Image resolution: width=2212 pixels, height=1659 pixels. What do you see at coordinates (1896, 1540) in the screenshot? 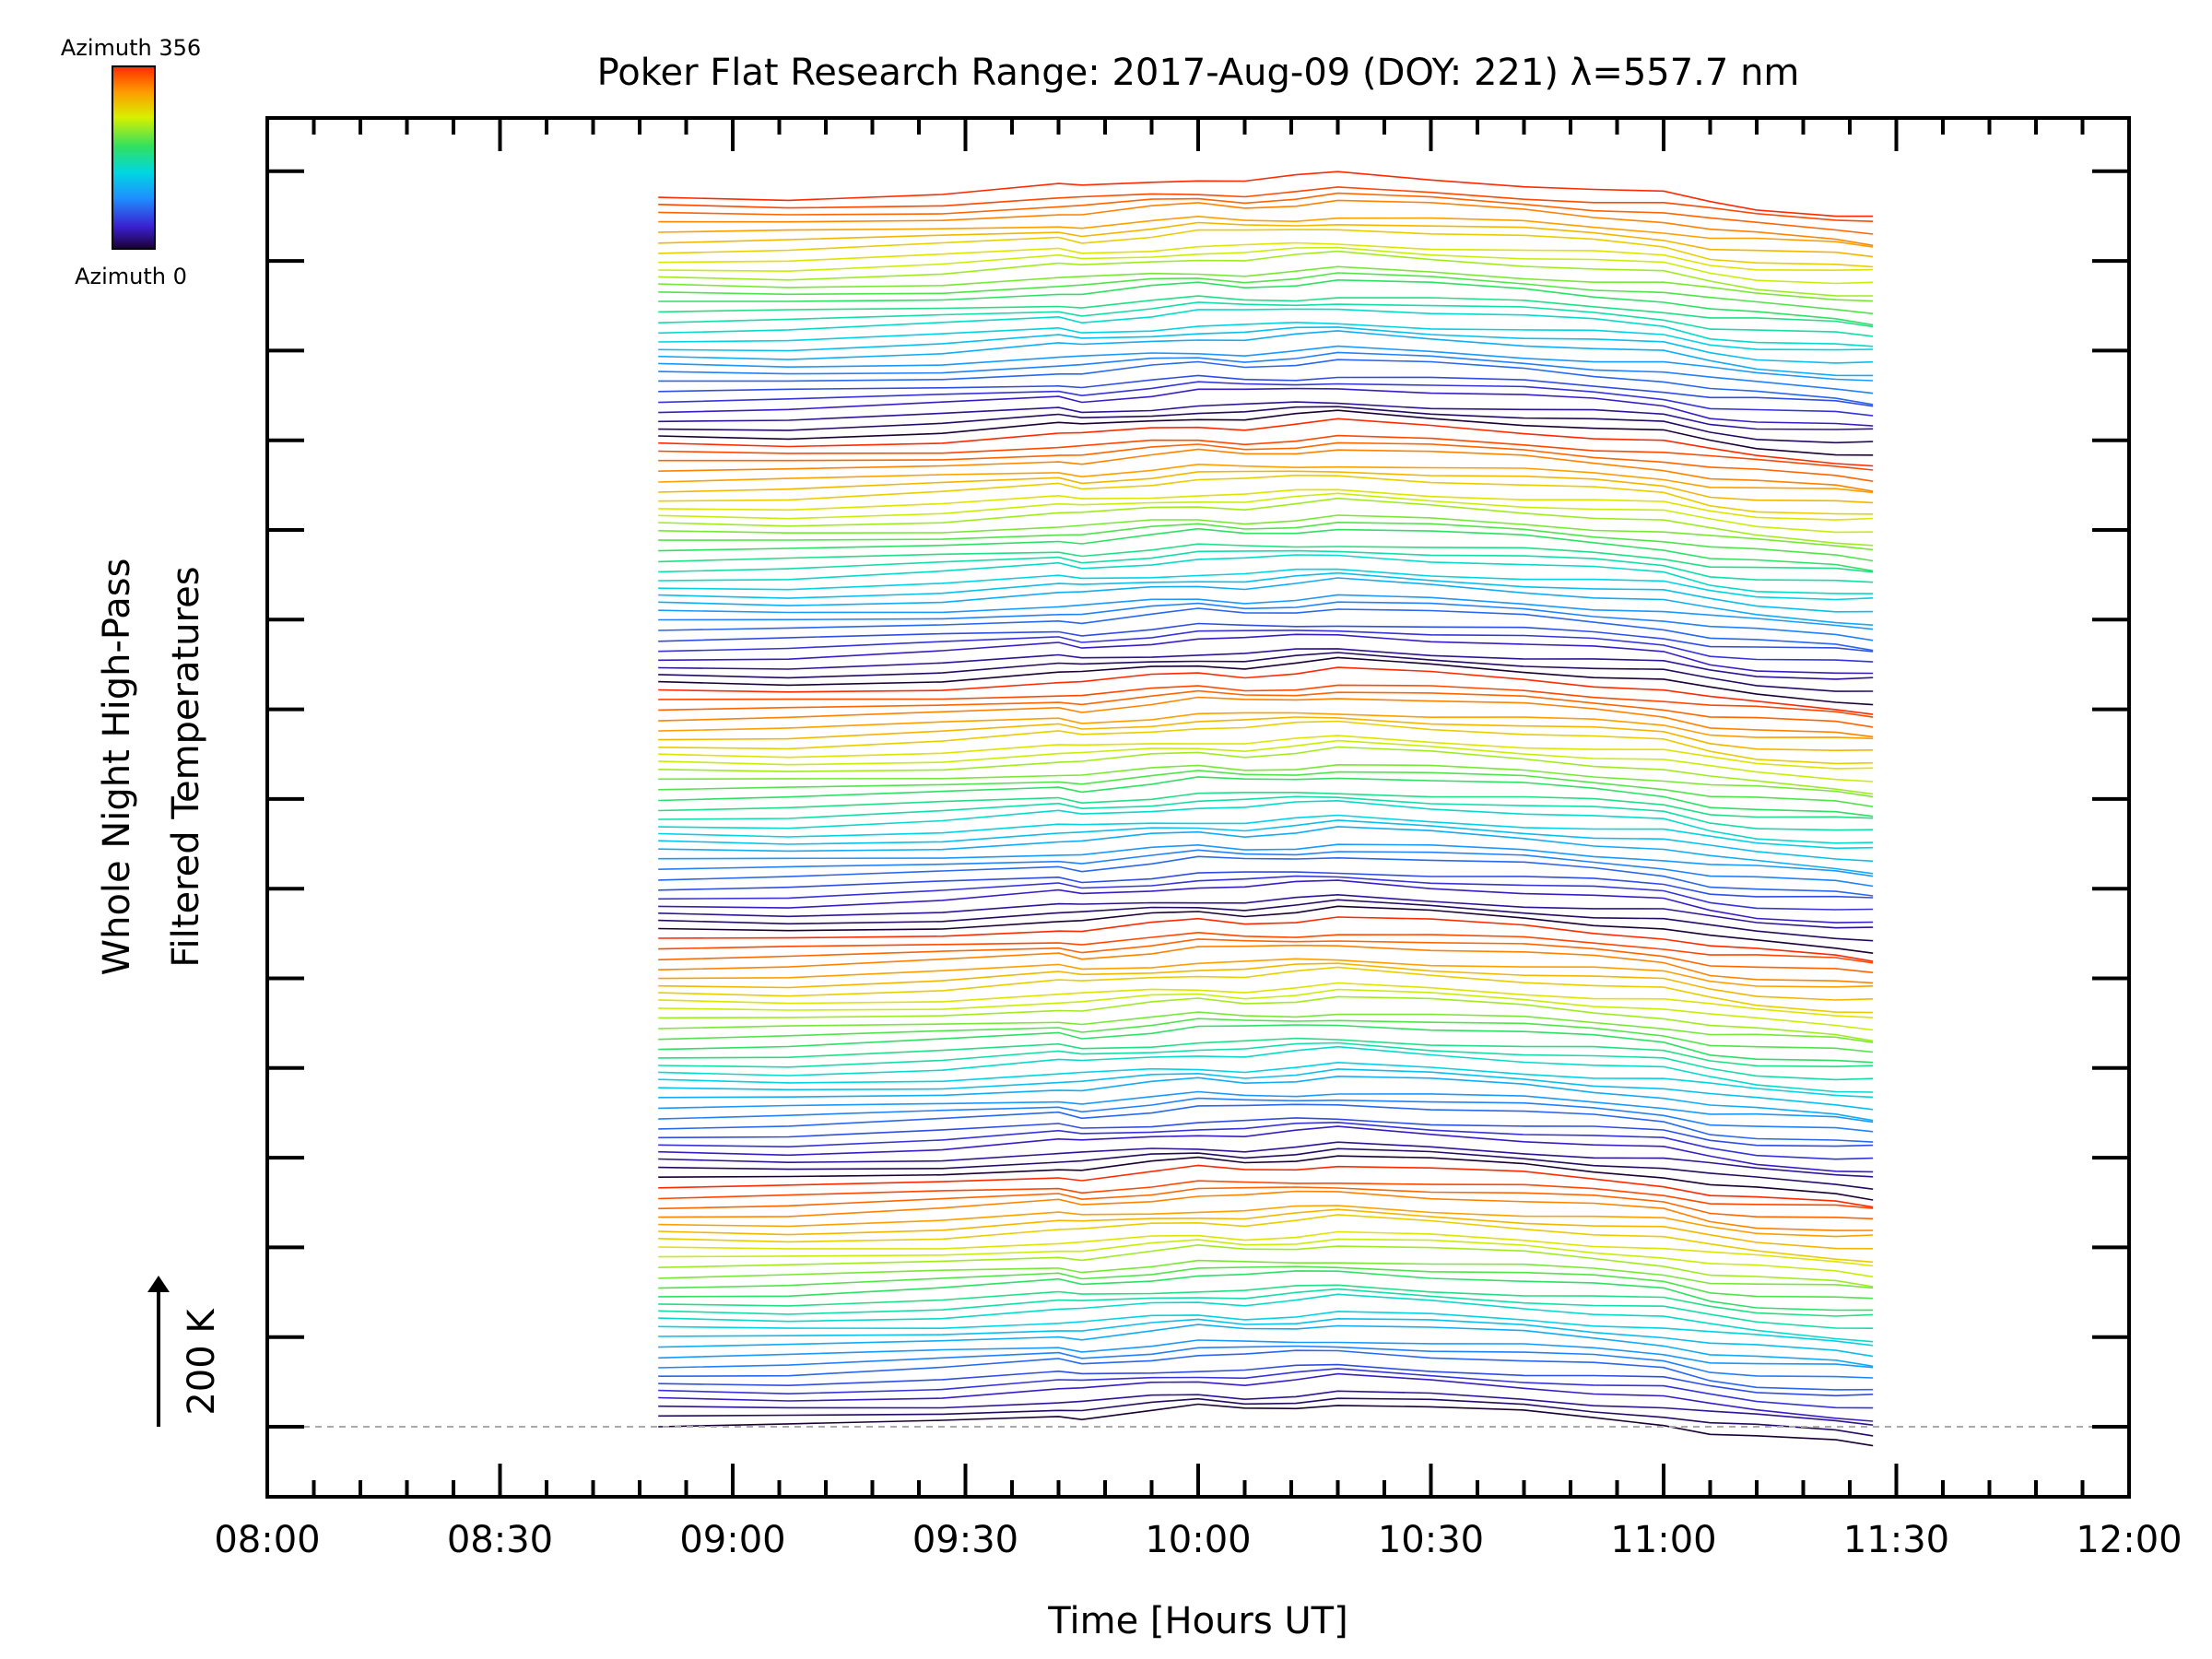
I see `x-tick-label: 11:30` at bounding box center [1896, 1540].